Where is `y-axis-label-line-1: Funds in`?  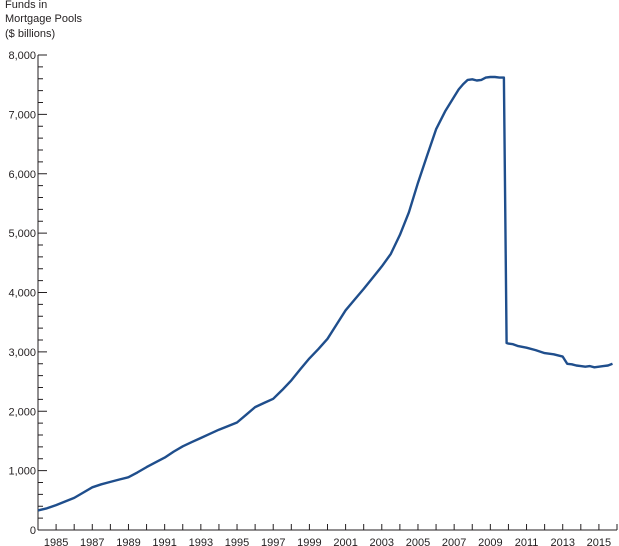
y-axis-label-line-1: Funds in is located at coordinates (26, 5).